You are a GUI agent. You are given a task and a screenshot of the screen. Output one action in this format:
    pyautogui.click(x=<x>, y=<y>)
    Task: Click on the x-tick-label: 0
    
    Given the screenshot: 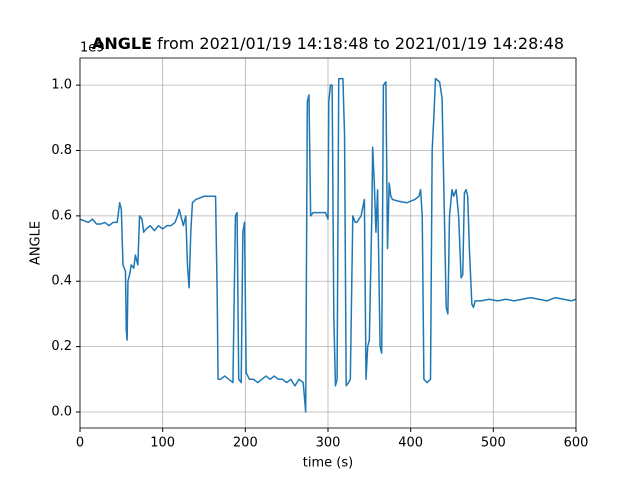 What is the action you would take?
    pyautogui.click(x=80, y=443)
    